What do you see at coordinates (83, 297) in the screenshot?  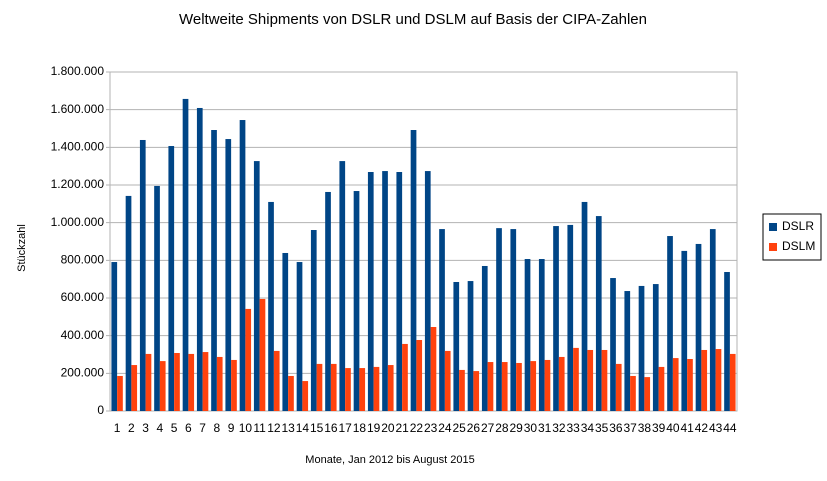 I see `y-tick-label: 600.000` at bounding box center [83, 297].